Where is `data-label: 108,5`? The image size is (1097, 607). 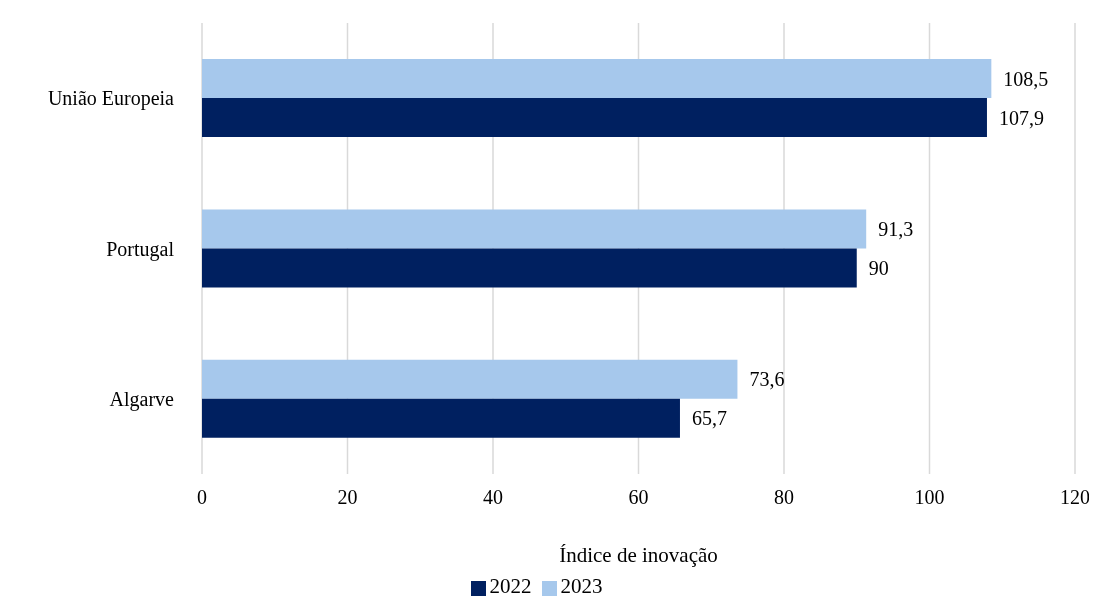 data-label: 108,5 is located at coordinates (1026, 78).